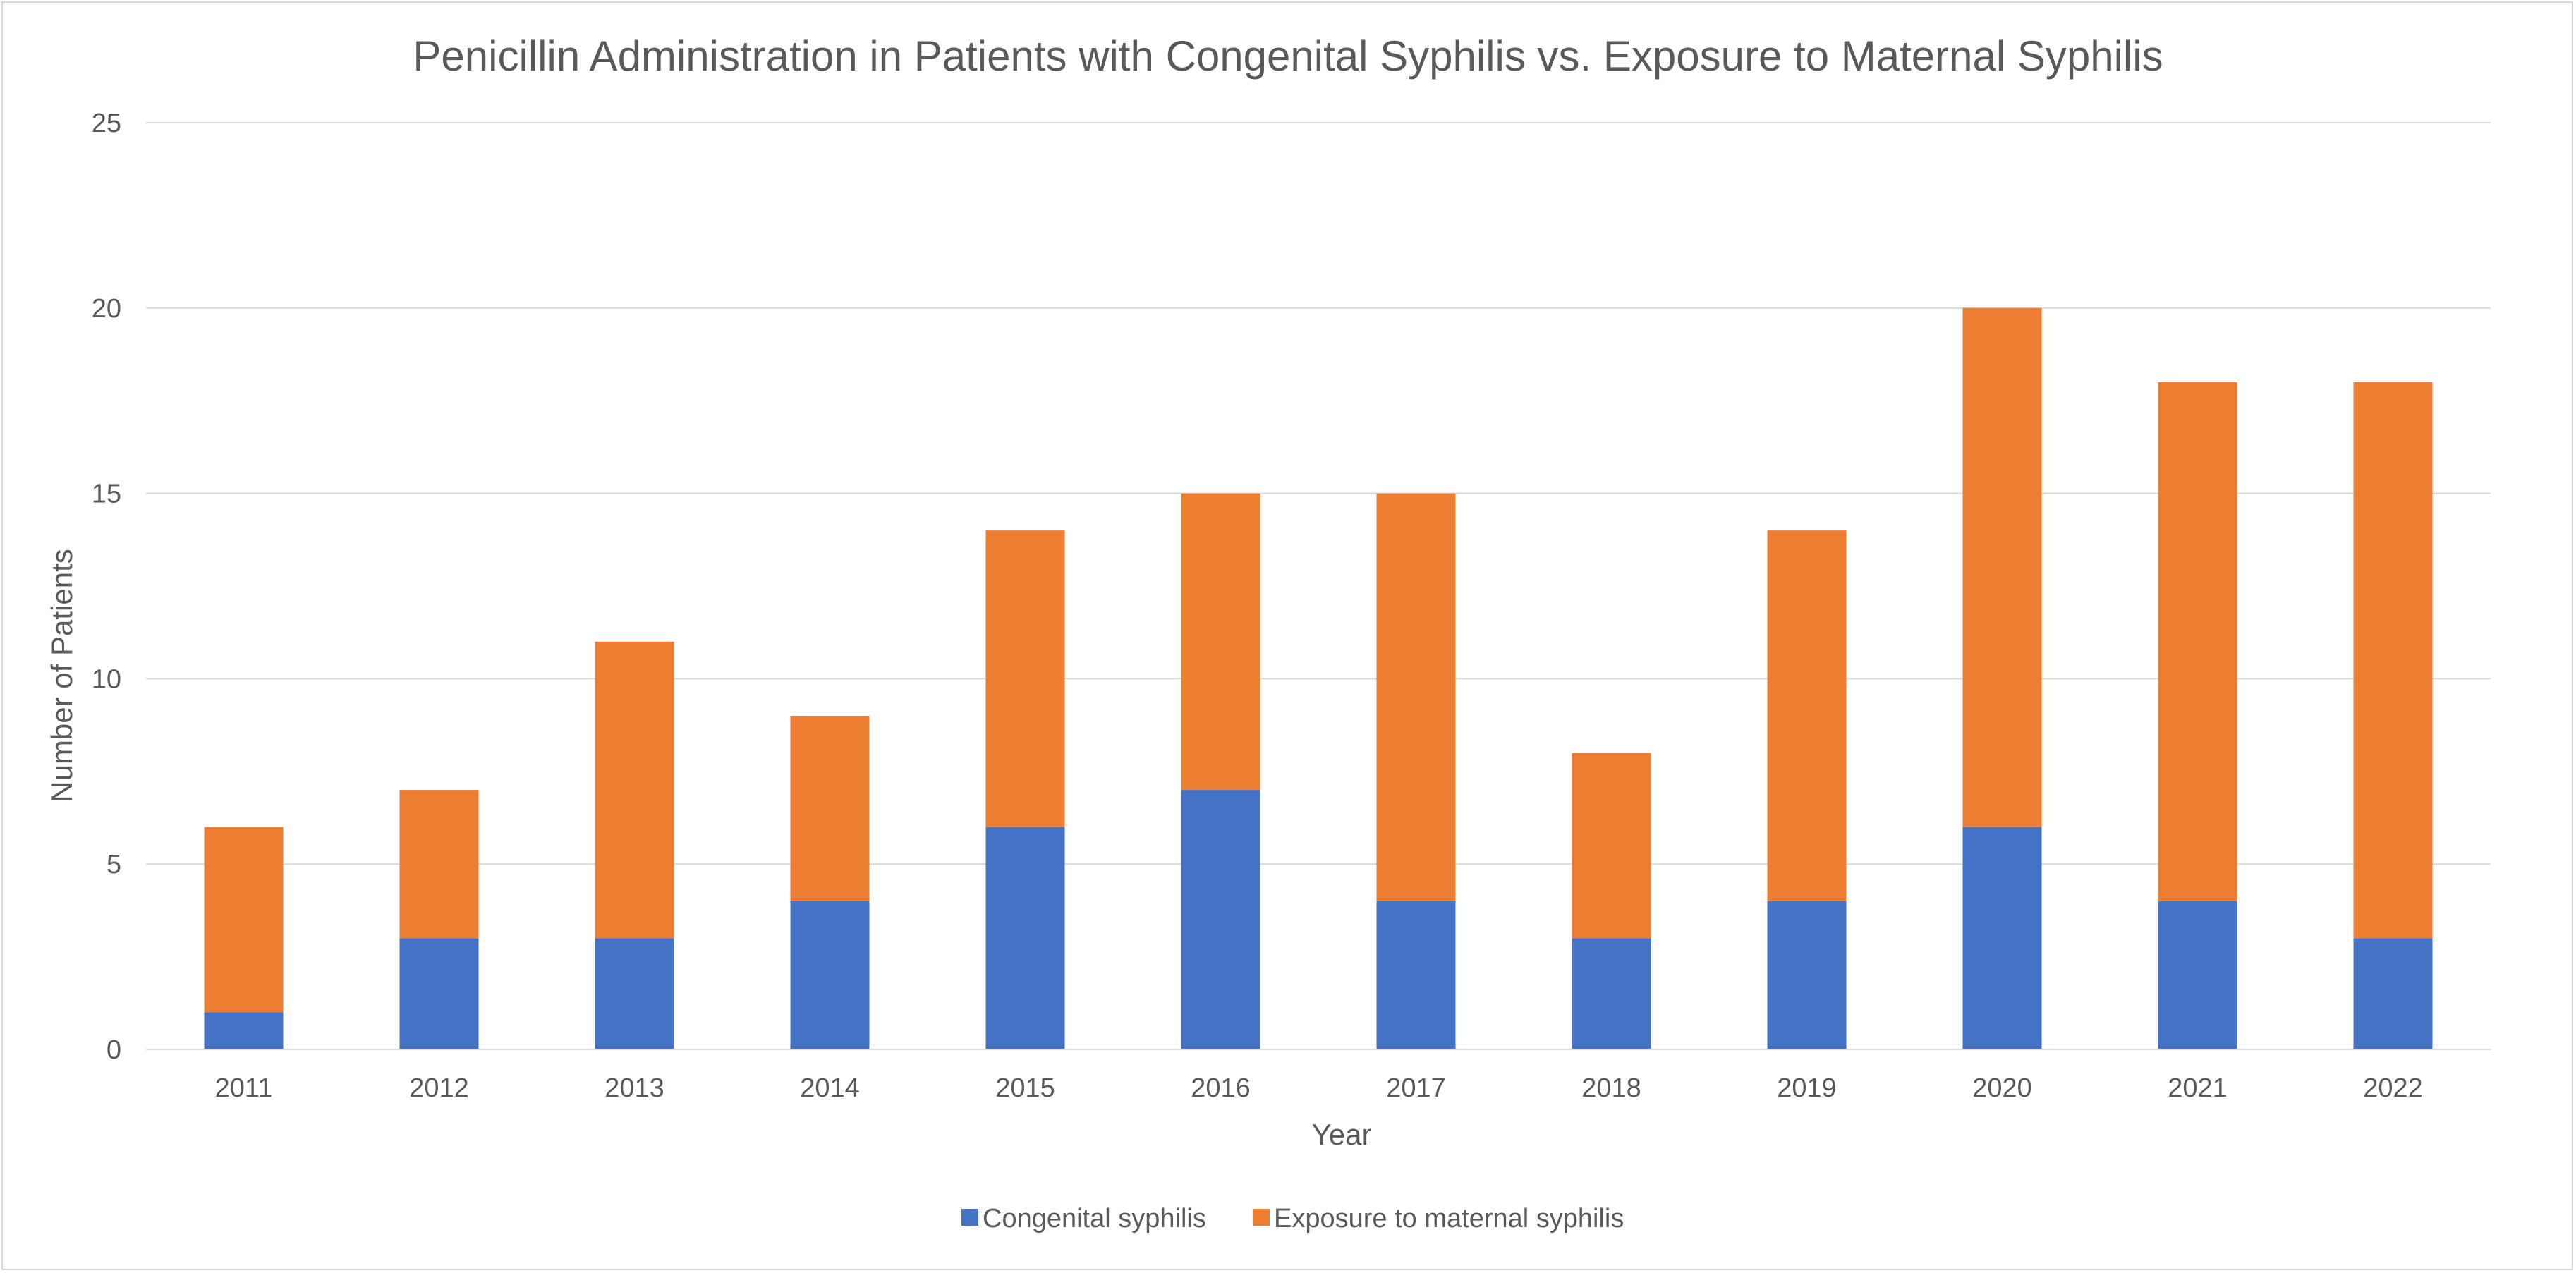 This screenshot has width=2576, height=1273. What do you see at coordinates (1611, 1088) in the screenshot?
I see `x-tick-label: 2018` at bounding box center [1611, 1088].